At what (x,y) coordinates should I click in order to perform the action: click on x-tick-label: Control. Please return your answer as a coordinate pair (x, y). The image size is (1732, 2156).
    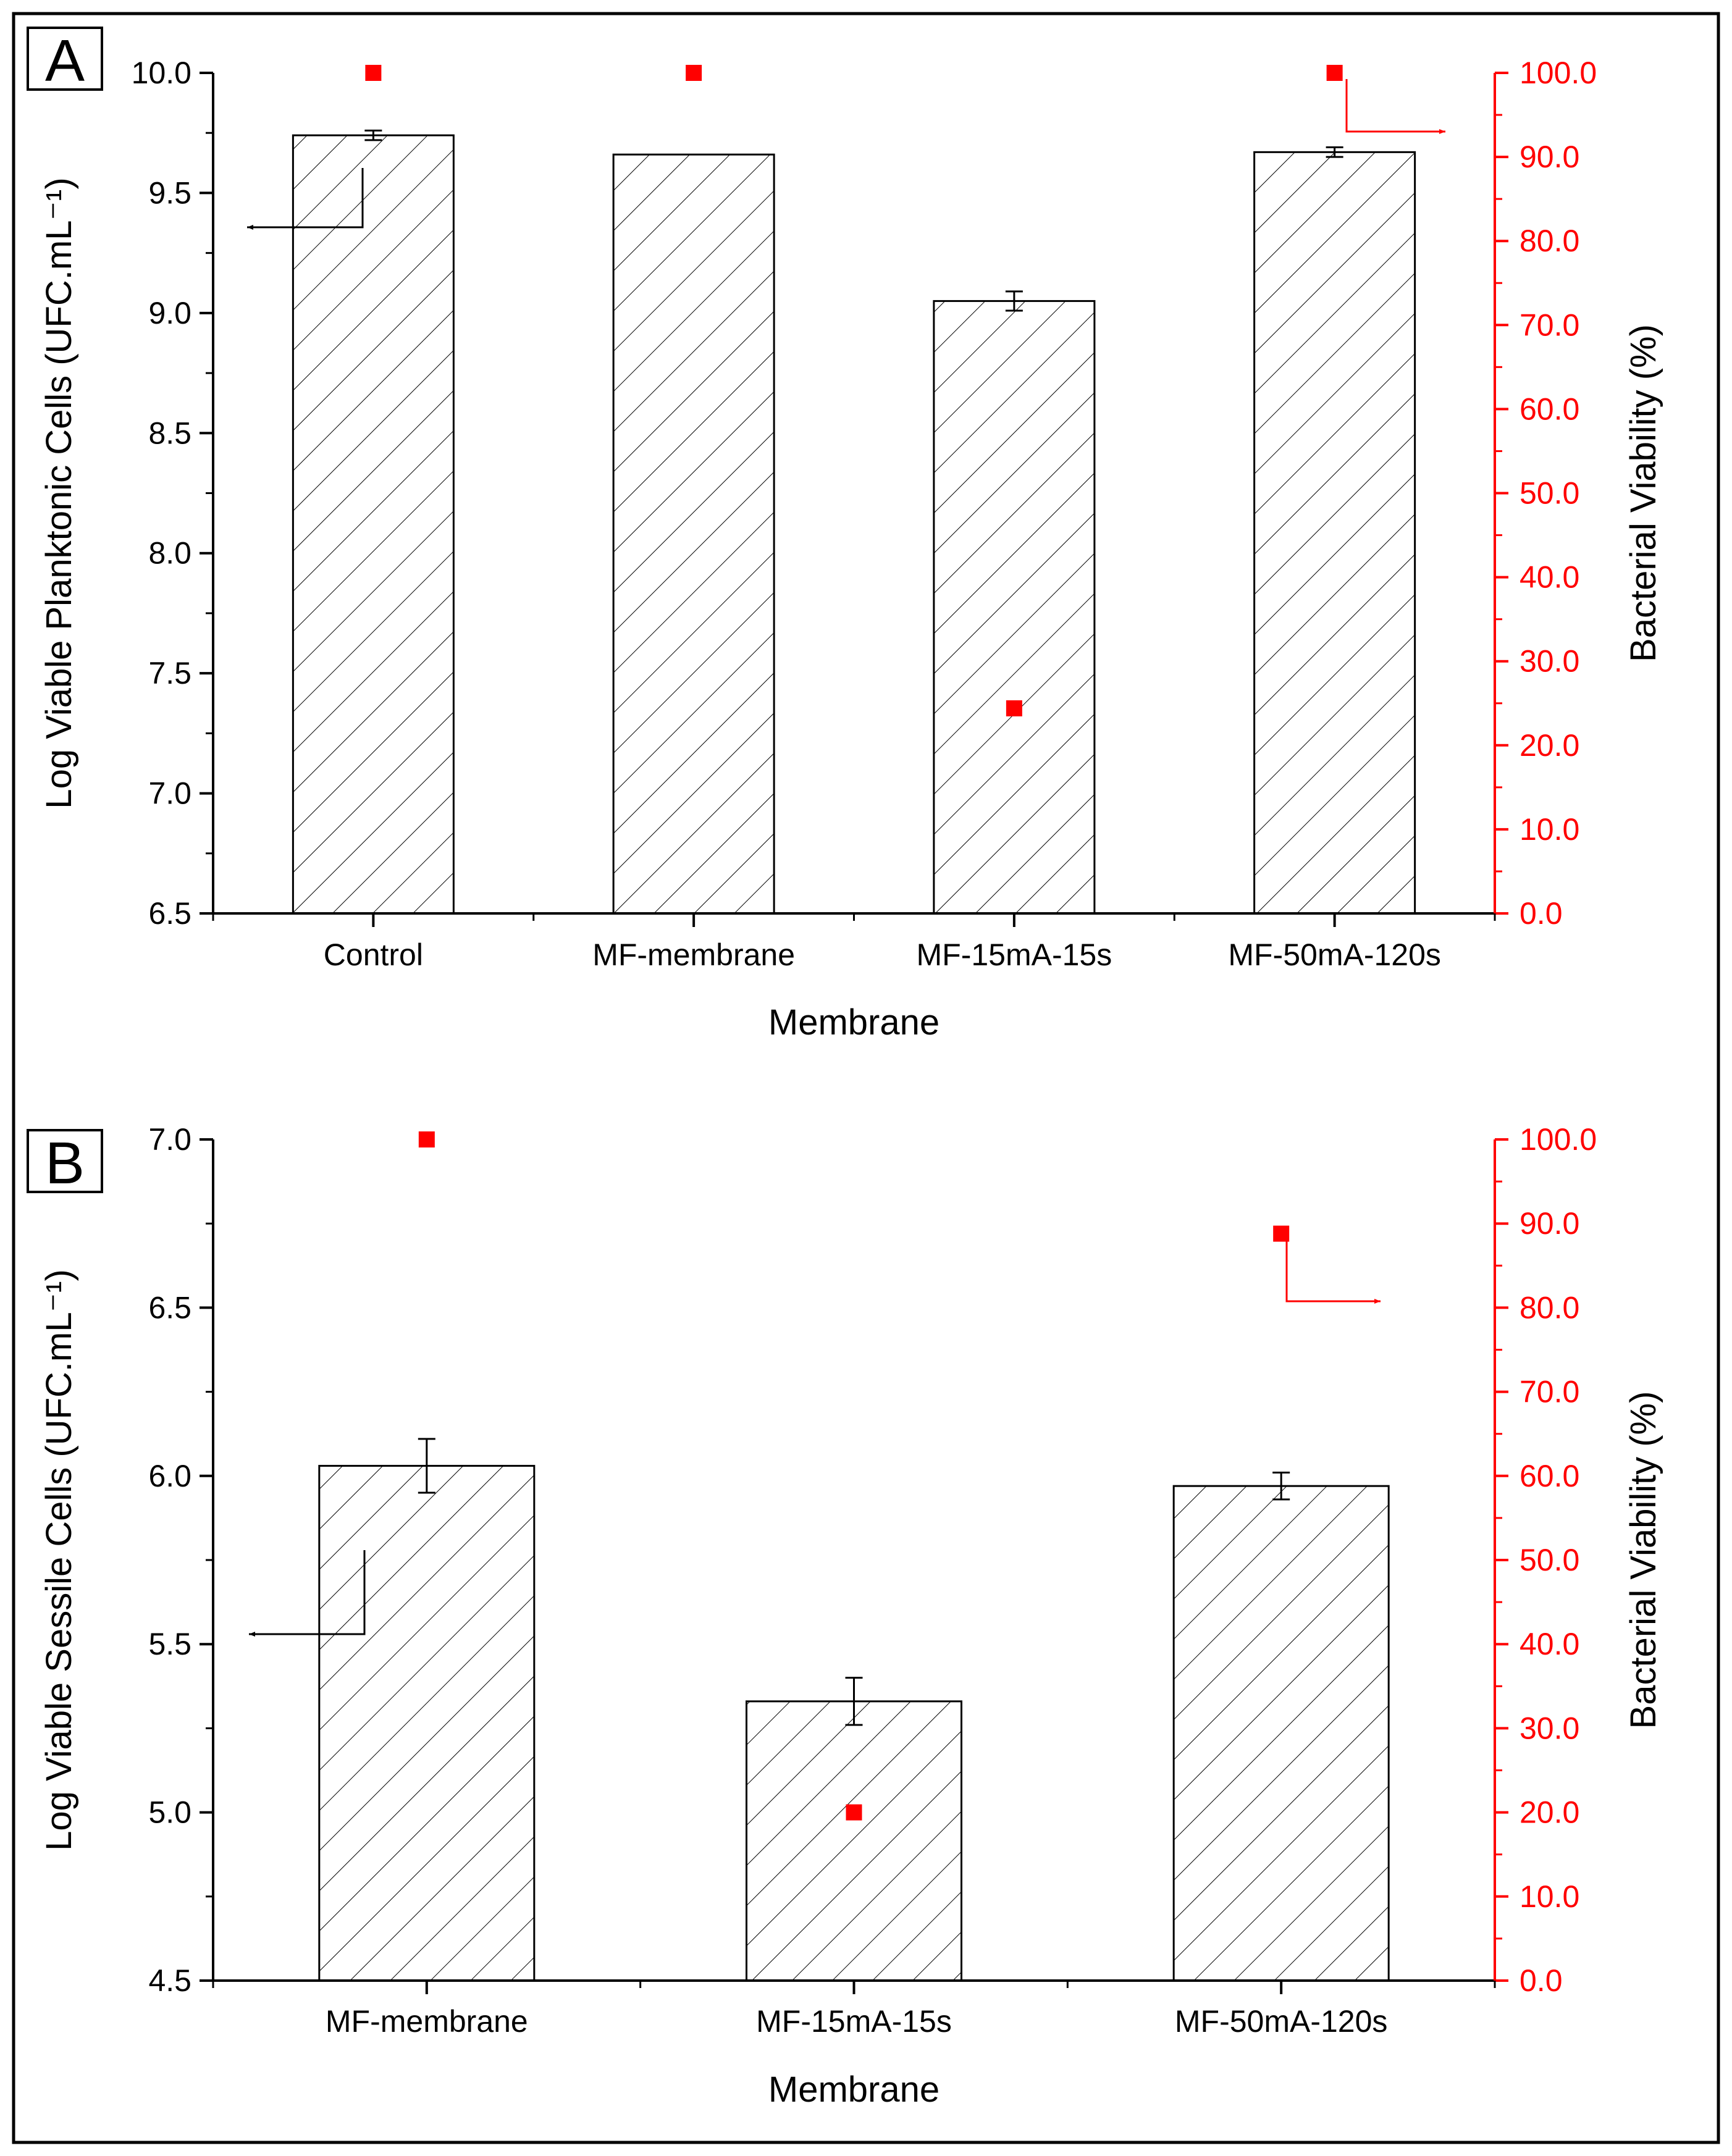
    Looking at the image, I should click on (373, 955).